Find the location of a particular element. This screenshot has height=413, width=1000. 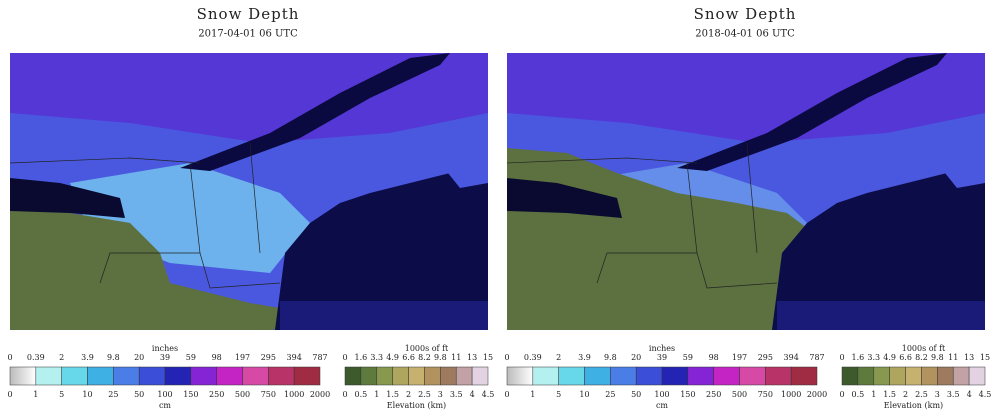

legend-label: 8.2 is located at coordinates (424, 357).